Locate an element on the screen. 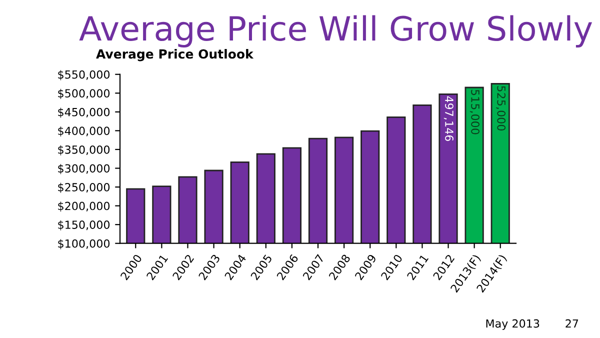  data-label: 497,146 is located at coordinates (449, 118).